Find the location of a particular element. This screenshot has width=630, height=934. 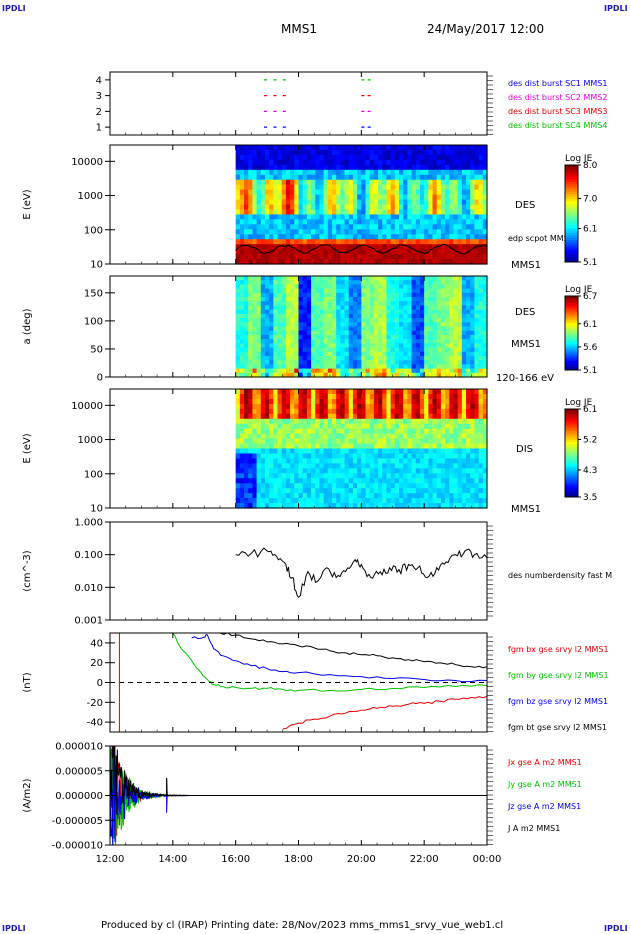

colorbar-cell is located at coordinates (571, 319).